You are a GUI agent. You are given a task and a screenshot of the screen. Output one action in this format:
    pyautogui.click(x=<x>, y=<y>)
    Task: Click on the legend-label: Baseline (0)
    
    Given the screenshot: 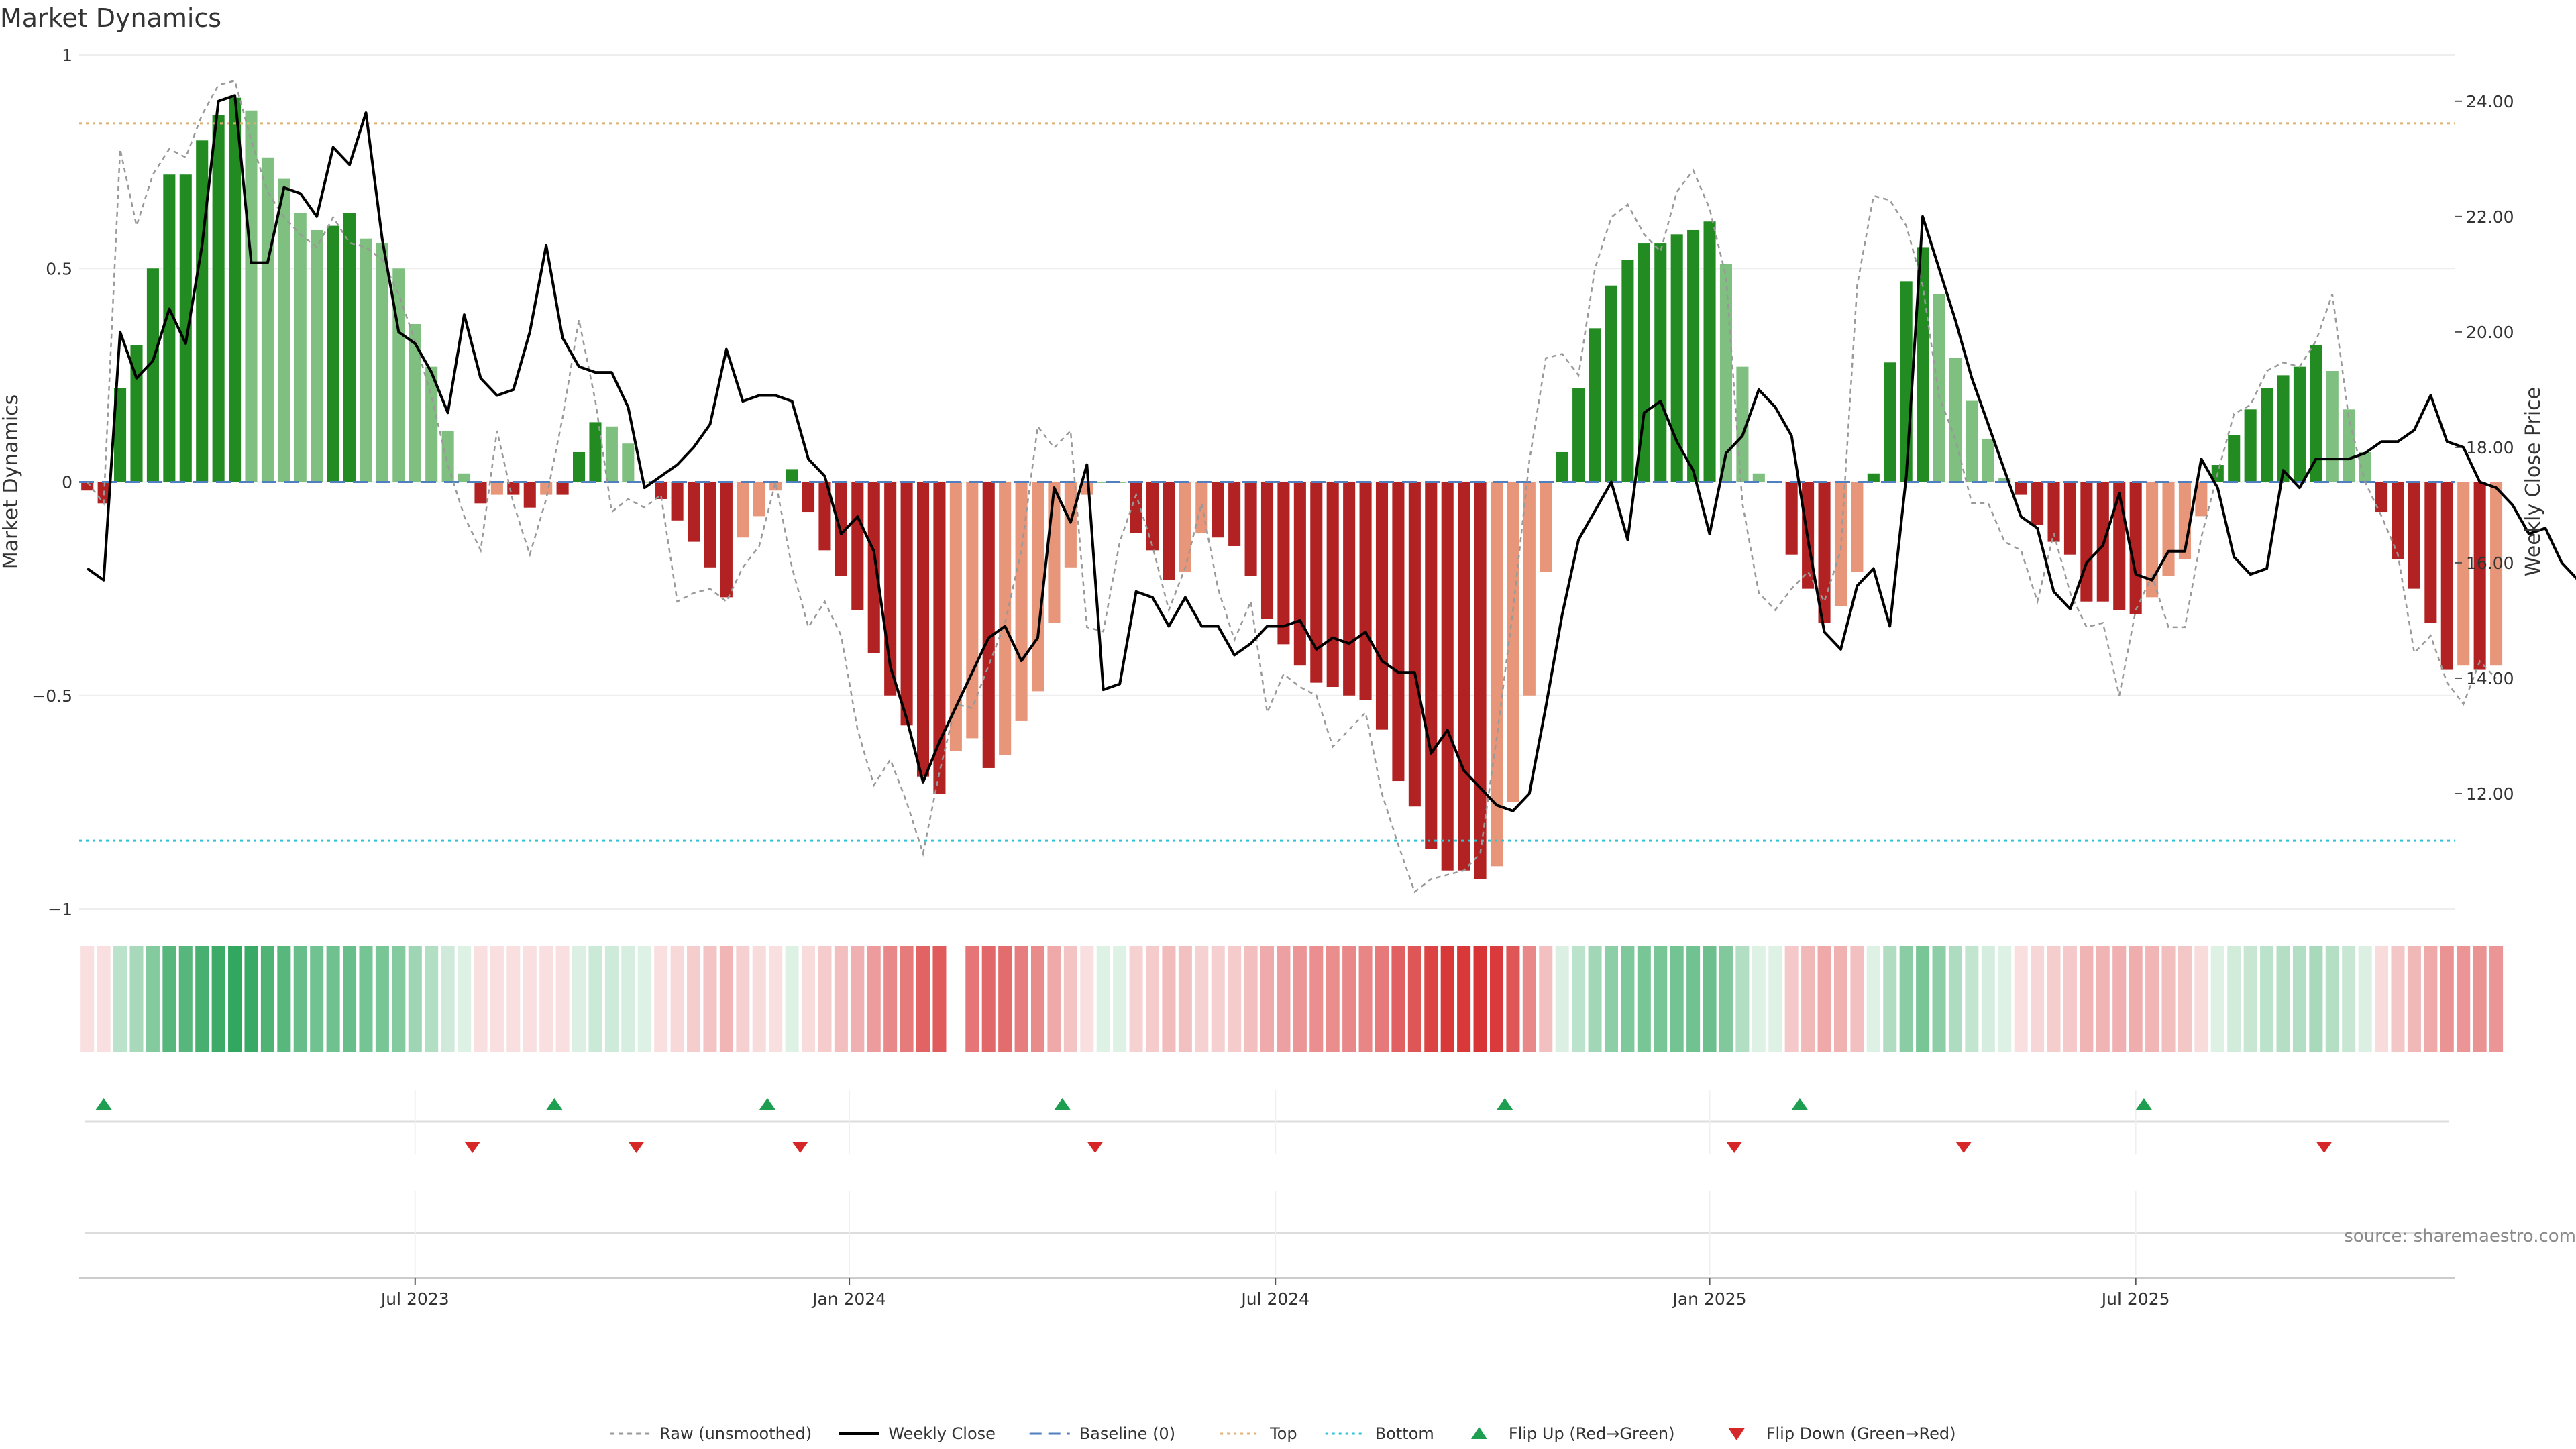 What is the action you would take?
    pyautogui.click(x=1127, y=1433)
    